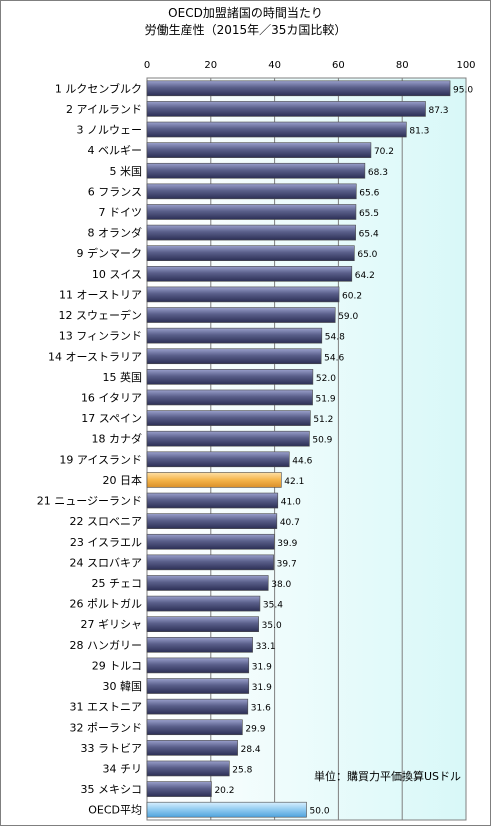 The width and height of the screenshot is (491, 826). I want to click on category-label: 13 フィンランド, so click(100, 336).